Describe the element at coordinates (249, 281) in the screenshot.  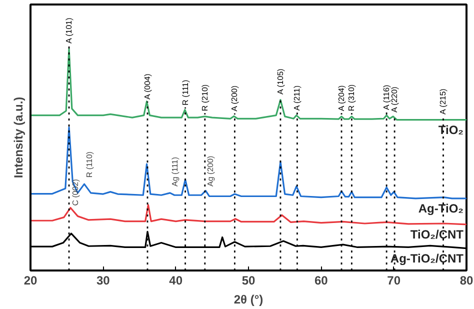
I see `x-tick-label: 50` at that location.